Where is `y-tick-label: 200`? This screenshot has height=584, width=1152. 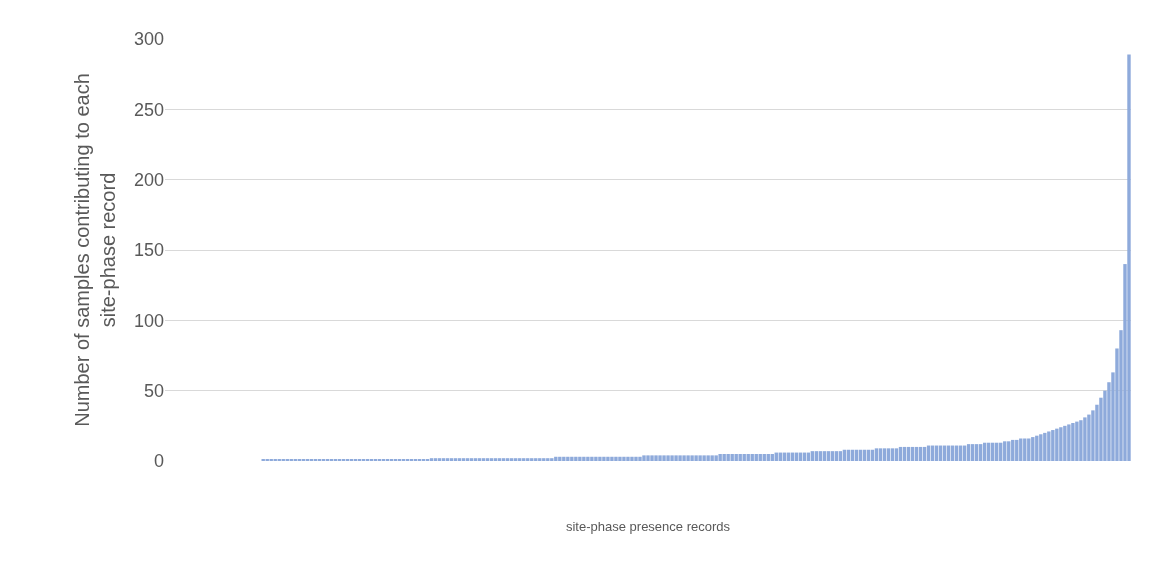
y-tick-label: 200 is located at coordinates (148, 179).